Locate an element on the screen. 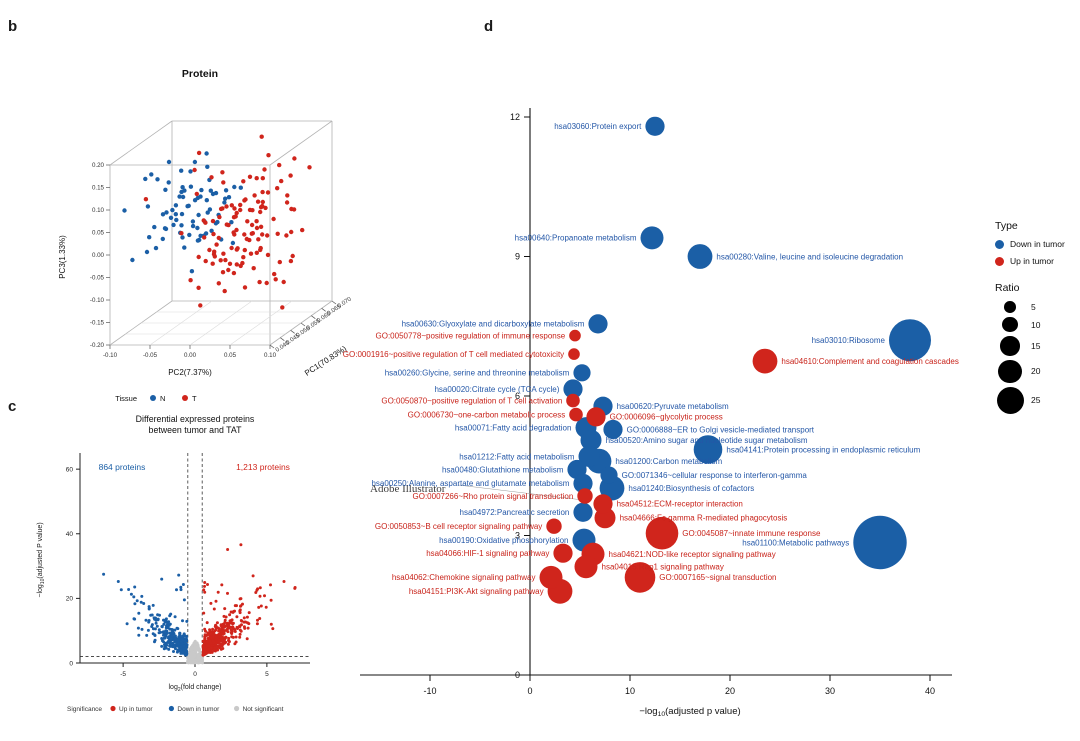 This screenshot has height=741, width=1080. pca-legend-label: N is located at coordinates (162, 398).